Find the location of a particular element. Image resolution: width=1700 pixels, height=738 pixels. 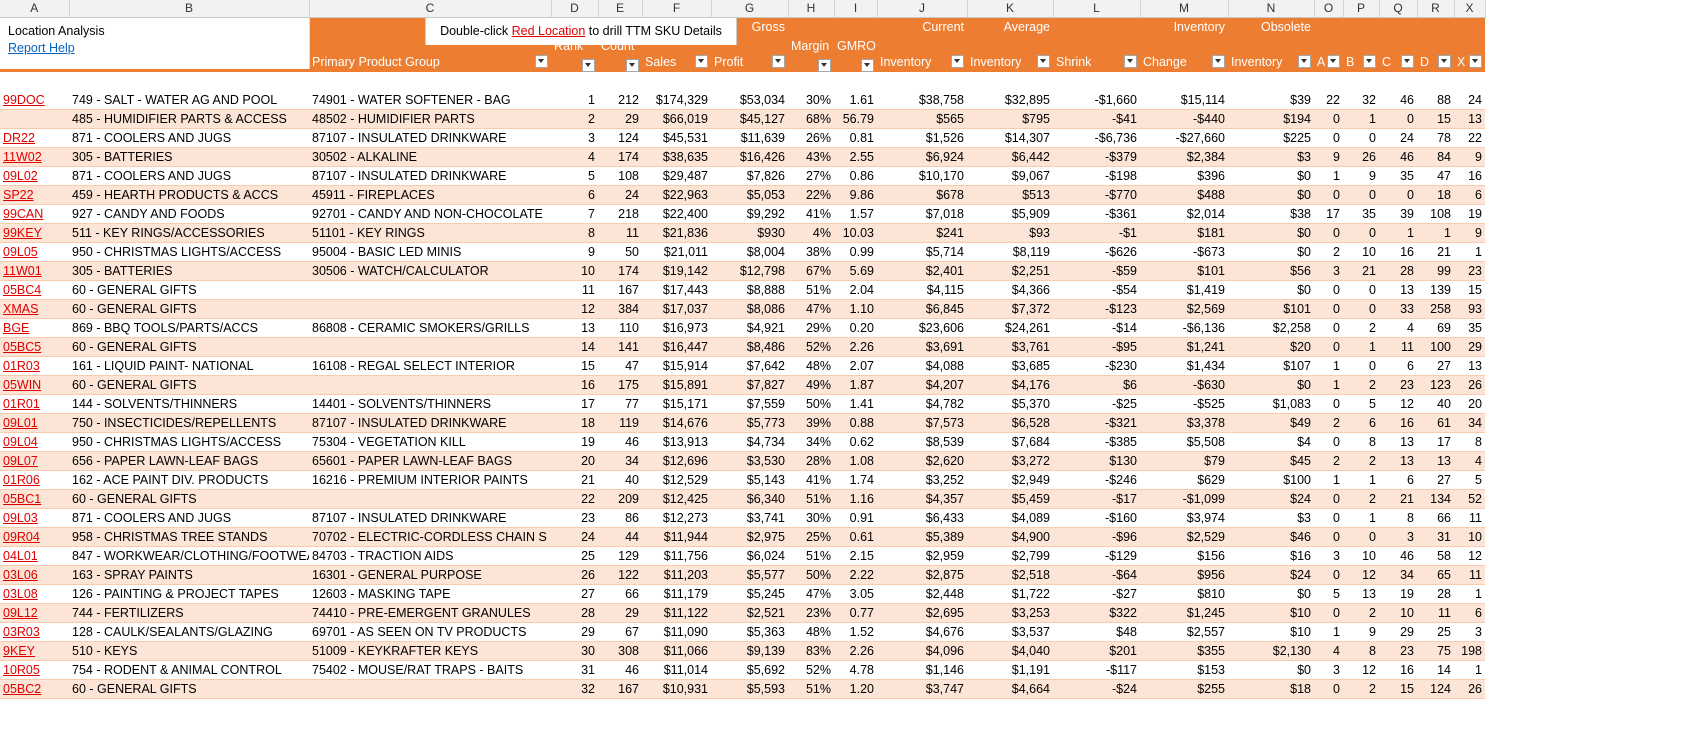

table-cell: 30% is located at coordinates (811, 100).